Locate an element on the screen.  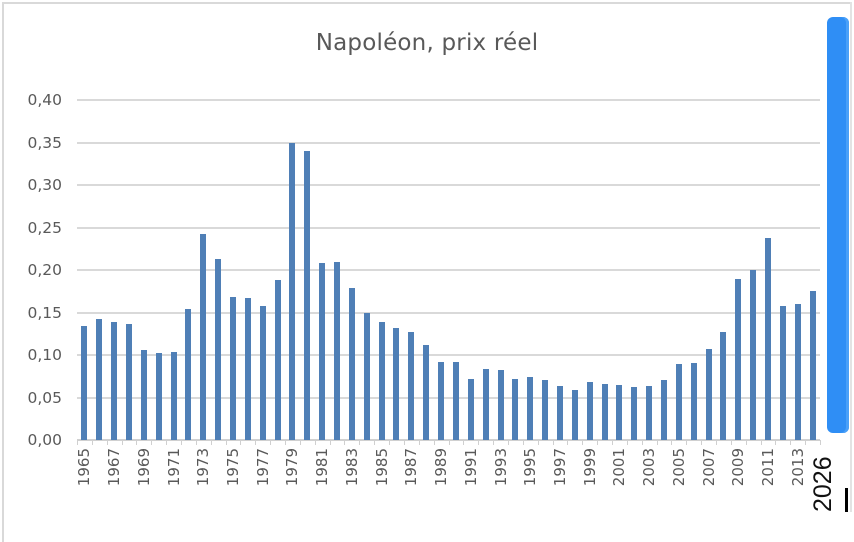
bar-2010 is located at coordinates (753, 355).